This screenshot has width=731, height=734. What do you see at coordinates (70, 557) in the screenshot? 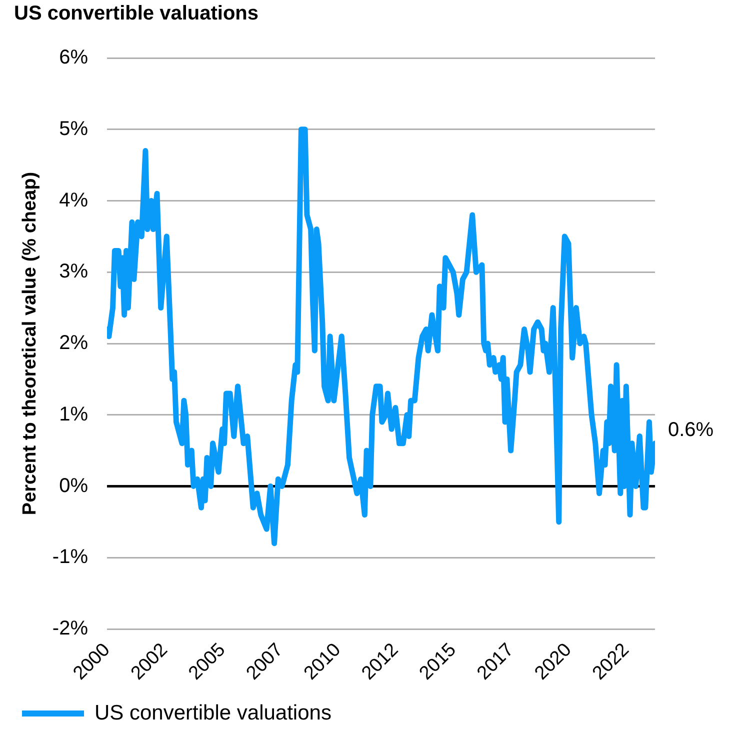
I see `y-tick-label: -1%` at bounding box center [70, 557].